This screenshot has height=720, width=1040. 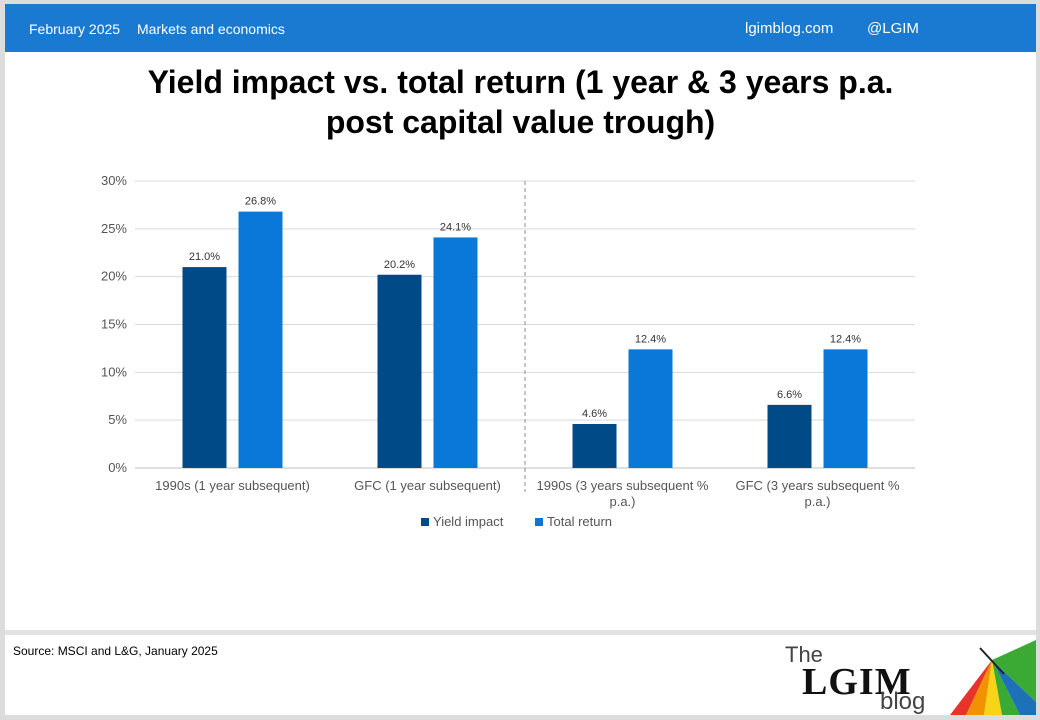 I want to click on legend-label: Total return, so click(x=579, y=521).